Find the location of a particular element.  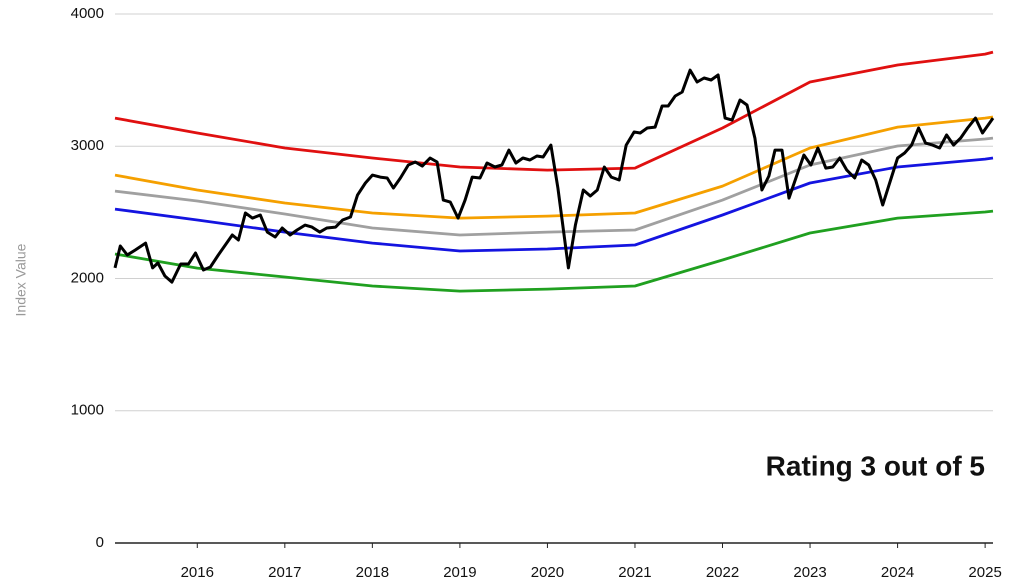

x-tick-label: 2024 is located at coordinates (897, 572).